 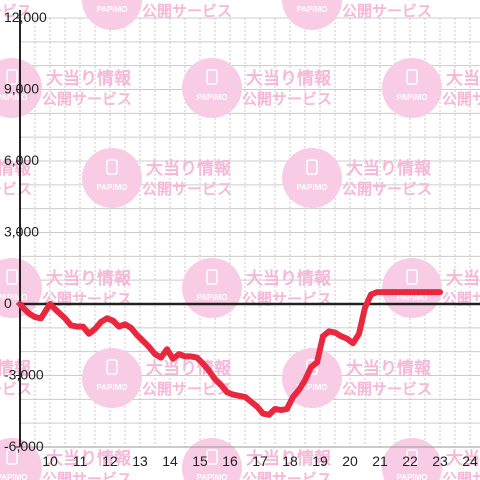 I want to click on y-tick-label: 6,000, so click(x=21, y=160).